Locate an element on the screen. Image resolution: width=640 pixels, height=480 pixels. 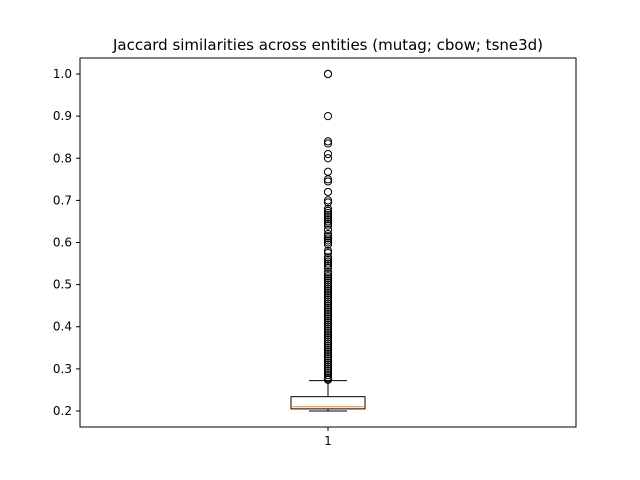
y-tick-label: 0.3 is located at coordinates (62, 369).